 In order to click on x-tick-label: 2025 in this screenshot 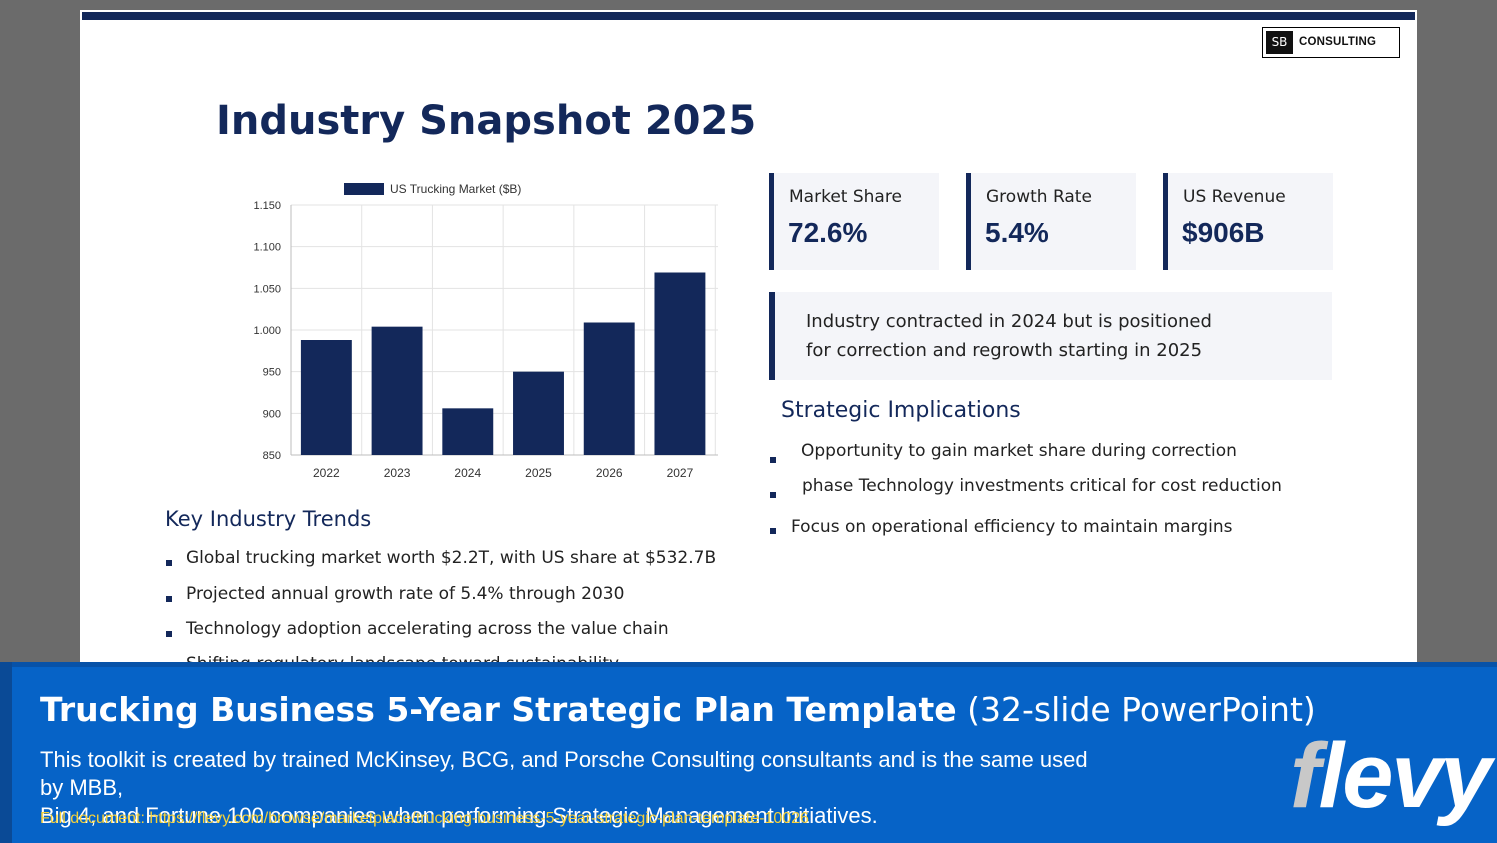, I will do `click(538, 473)`.